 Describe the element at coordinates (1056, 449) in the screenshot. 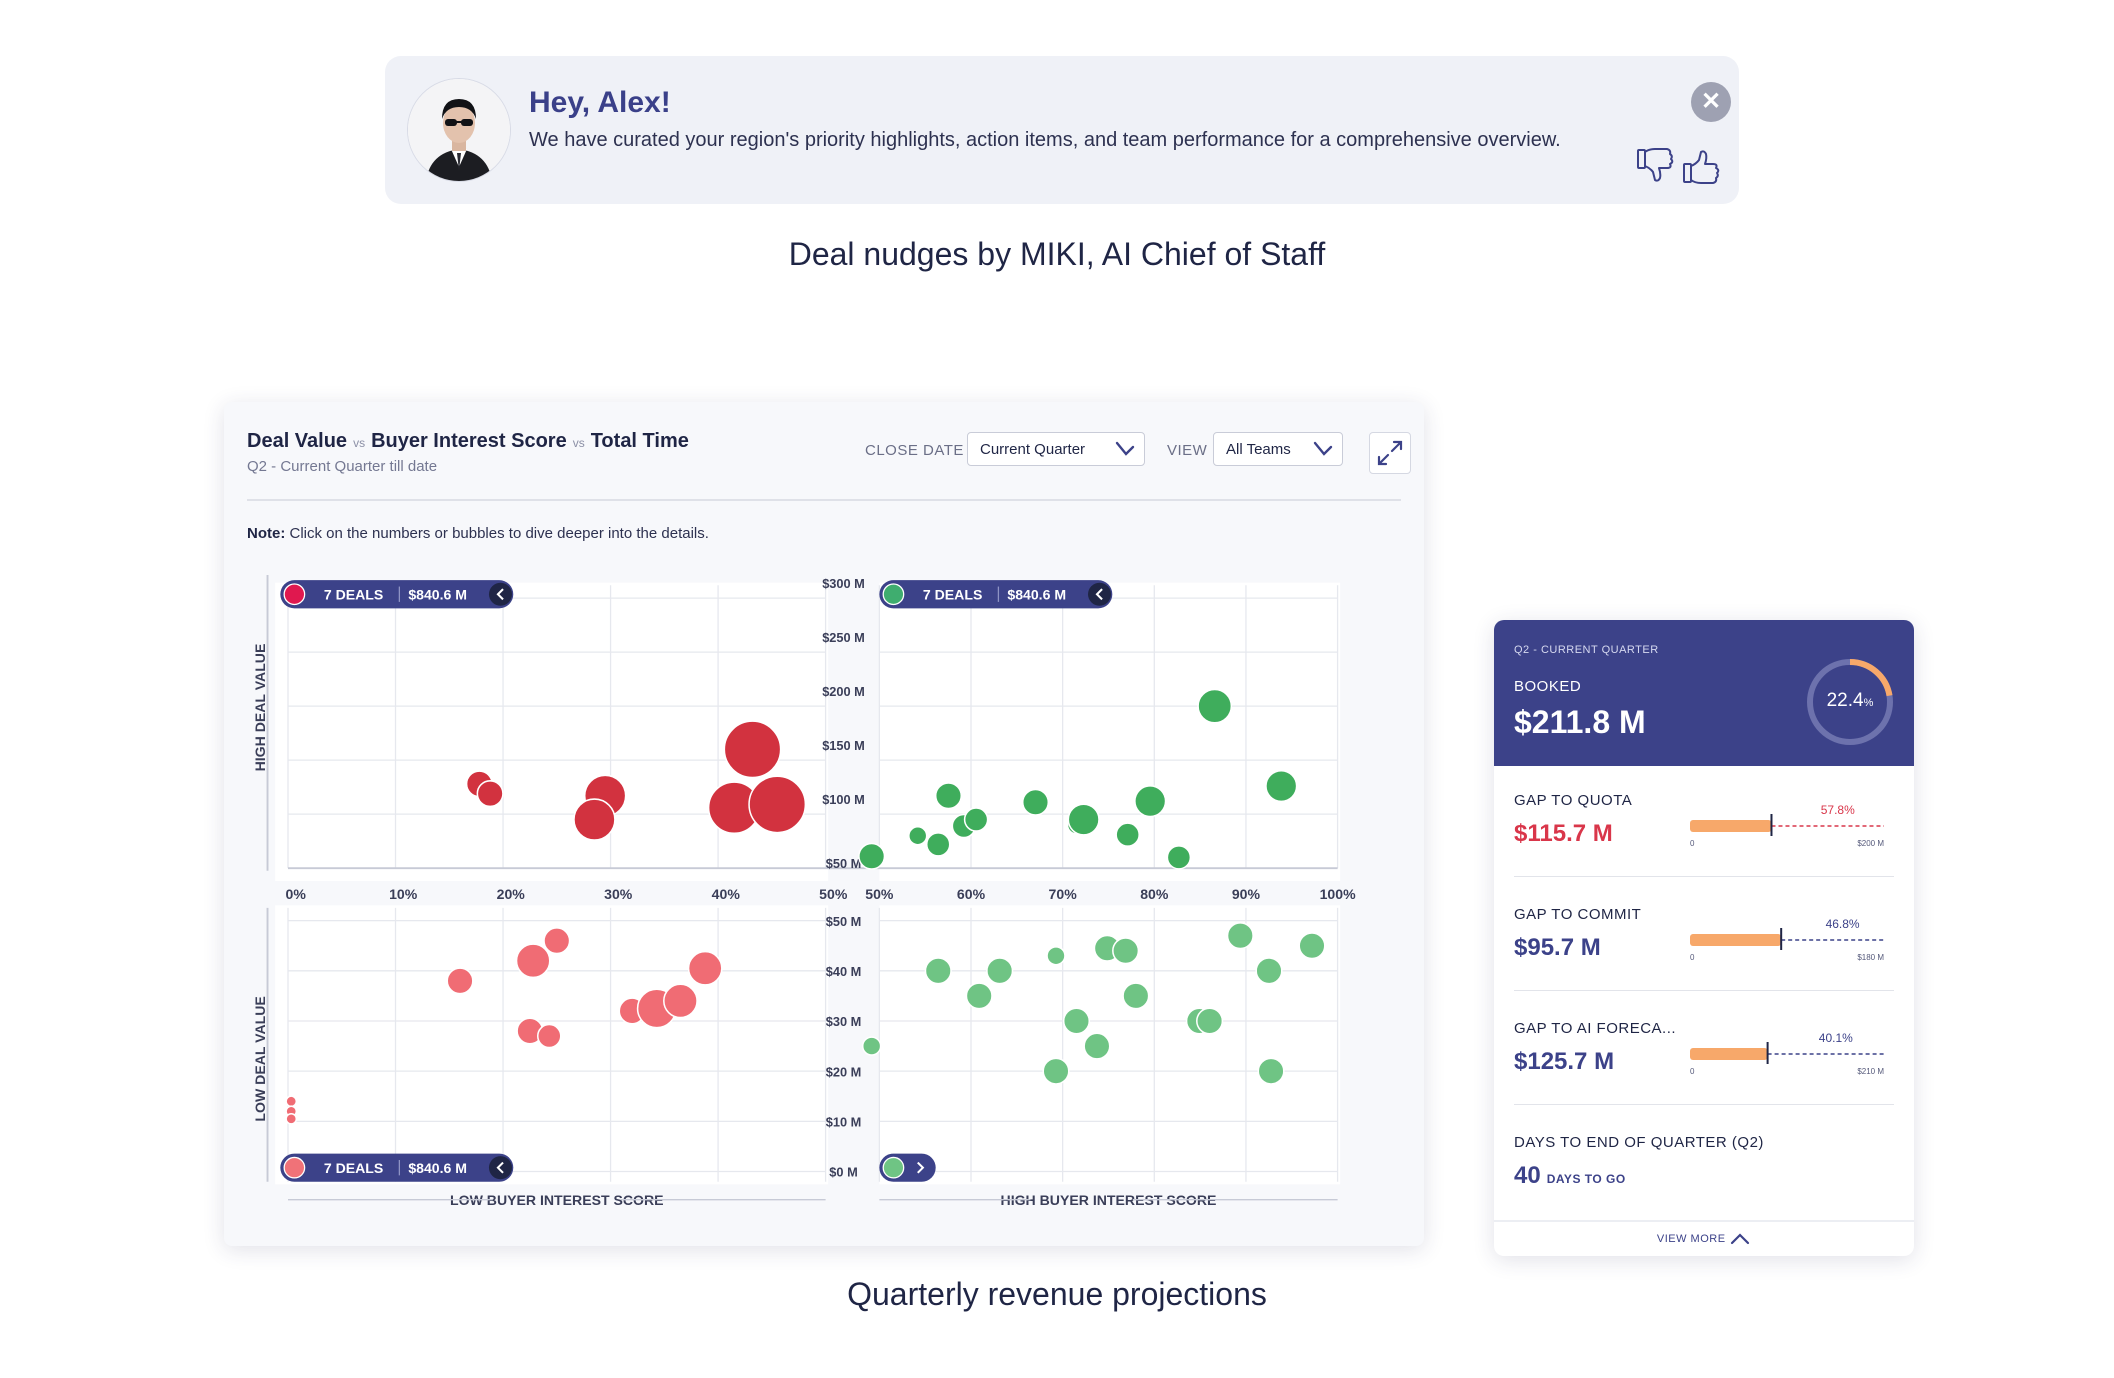

I see `close-date-dropdown: Current Quarter` at that location.